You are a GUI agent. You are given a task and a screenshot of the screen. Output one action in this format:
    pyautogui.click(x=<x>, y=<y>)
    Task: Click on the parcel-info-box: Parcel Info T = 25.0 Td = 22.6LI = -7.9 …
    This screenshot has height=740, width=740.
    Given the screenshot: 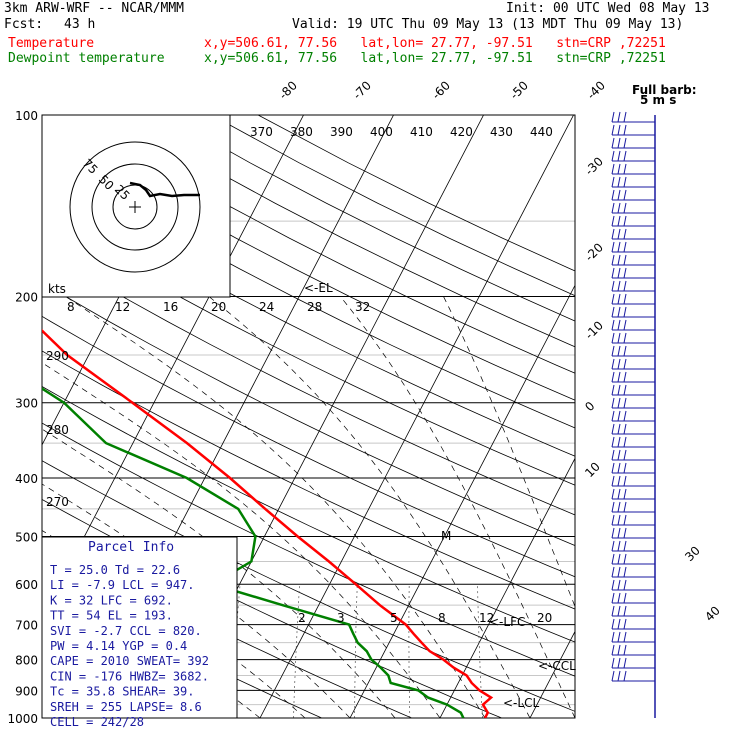 What is the action you would take?
    pyautogui.click(x=139, y=632)
    